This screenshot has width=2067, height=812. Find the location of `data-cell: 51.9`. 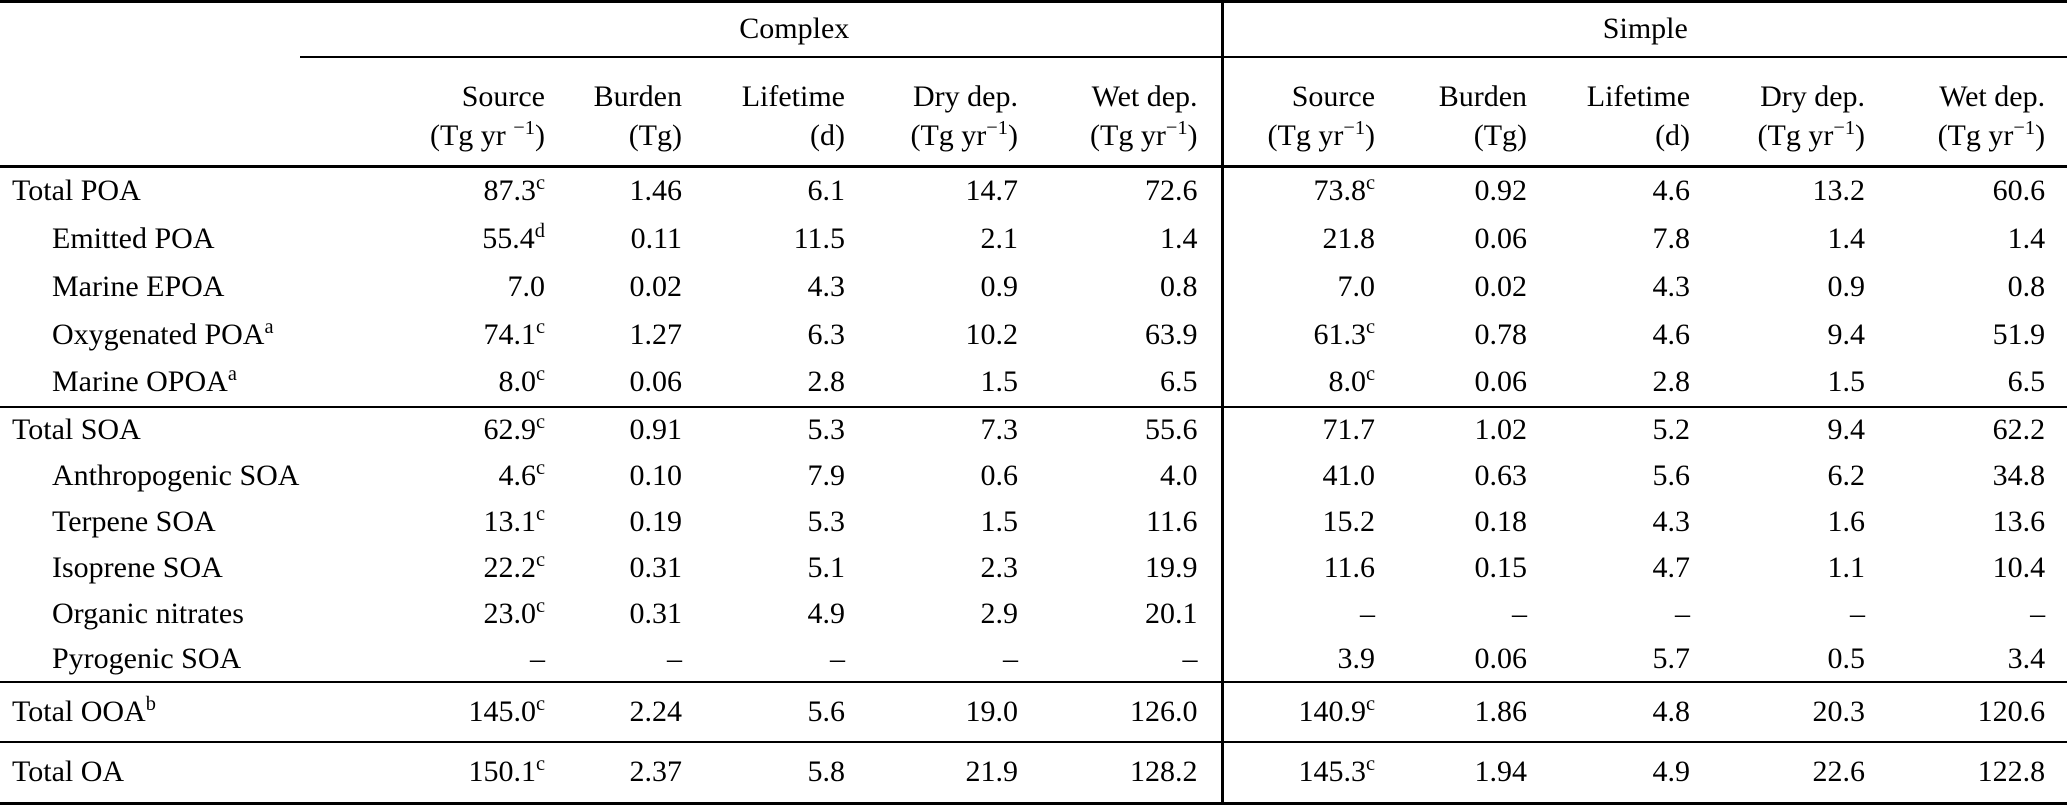

data-cell: 51.9 is located at coordinates (2019, 334).